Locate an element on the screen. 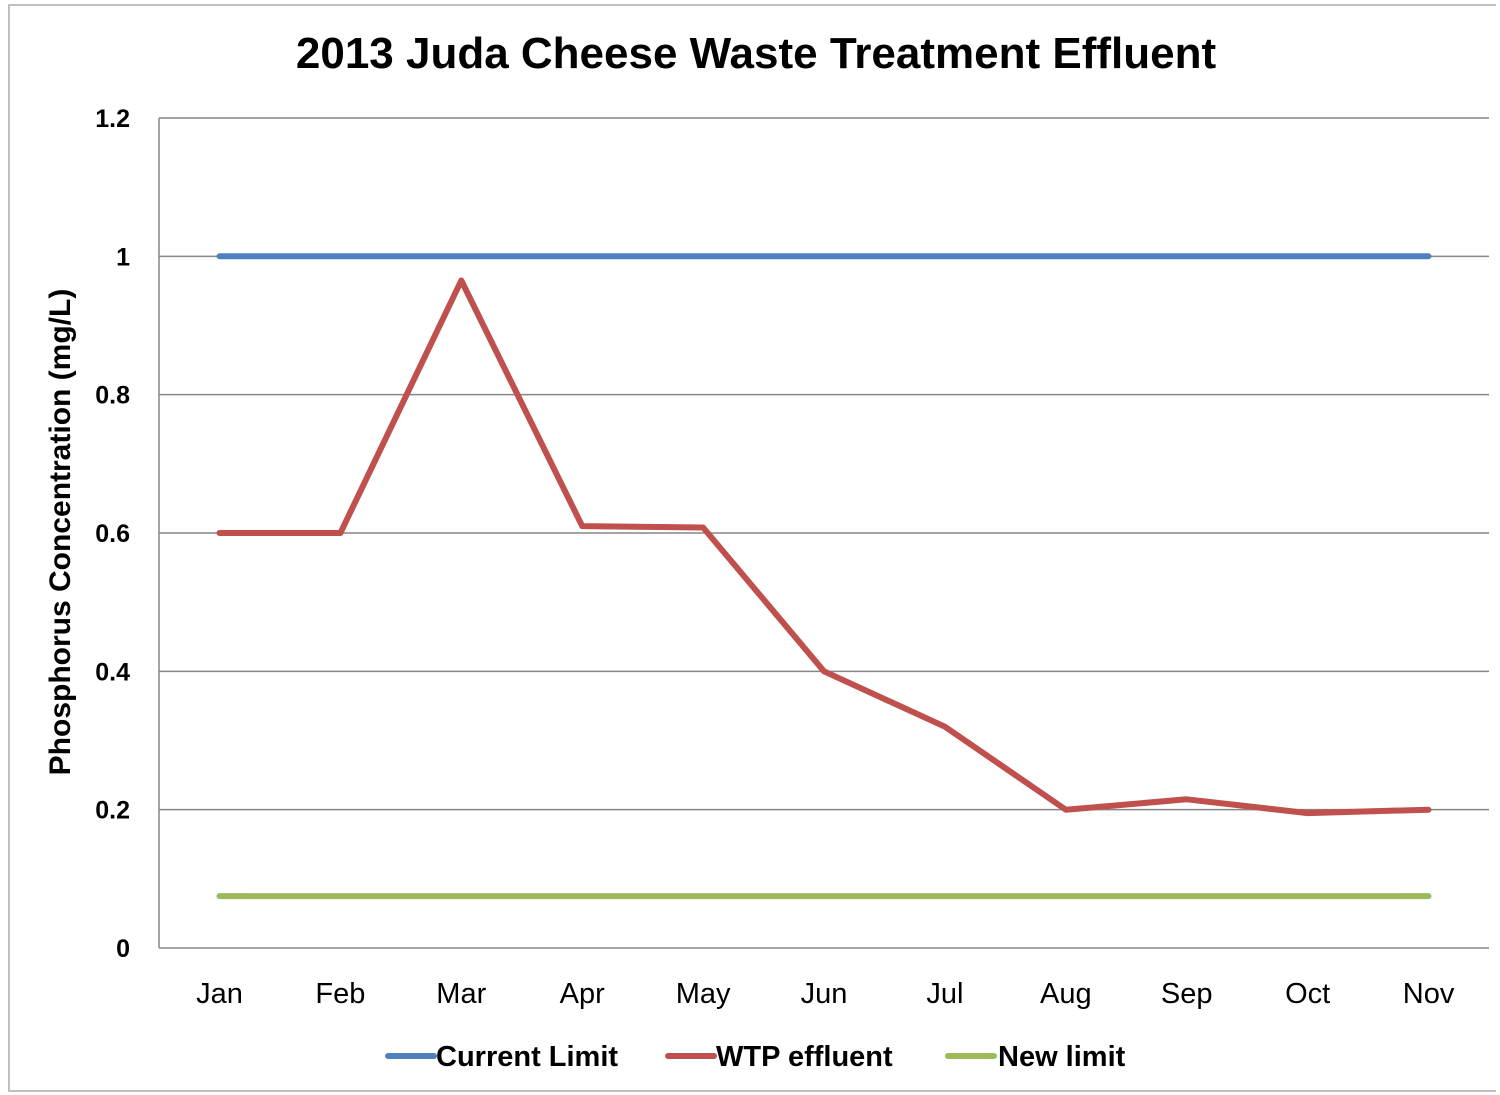 This screenshot has width=1500, height=1095. legend: Current Limit WTP effluent New limit is located at coordinates (755, 1057).